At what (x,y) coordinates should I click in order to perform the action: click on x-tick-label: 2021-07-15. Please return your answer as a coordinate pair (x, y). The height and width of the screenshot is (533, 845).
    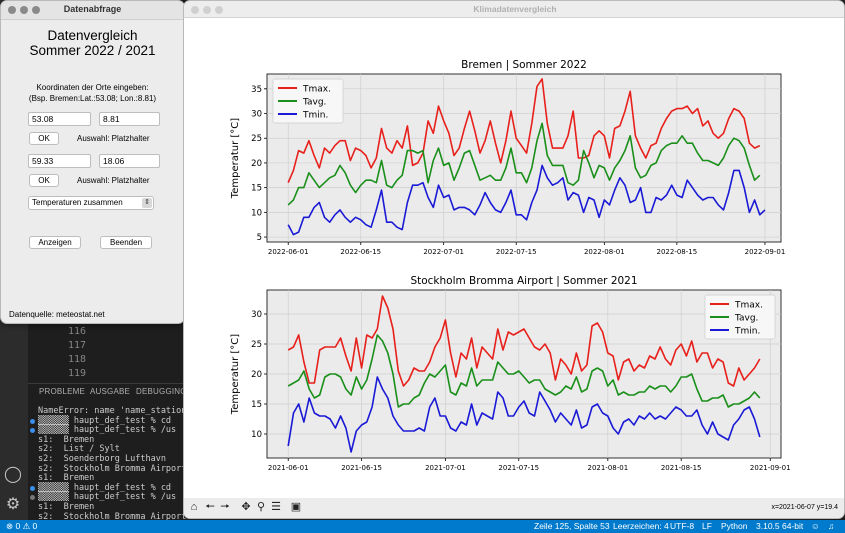
    Looking at the image, I should click on (518, 468).